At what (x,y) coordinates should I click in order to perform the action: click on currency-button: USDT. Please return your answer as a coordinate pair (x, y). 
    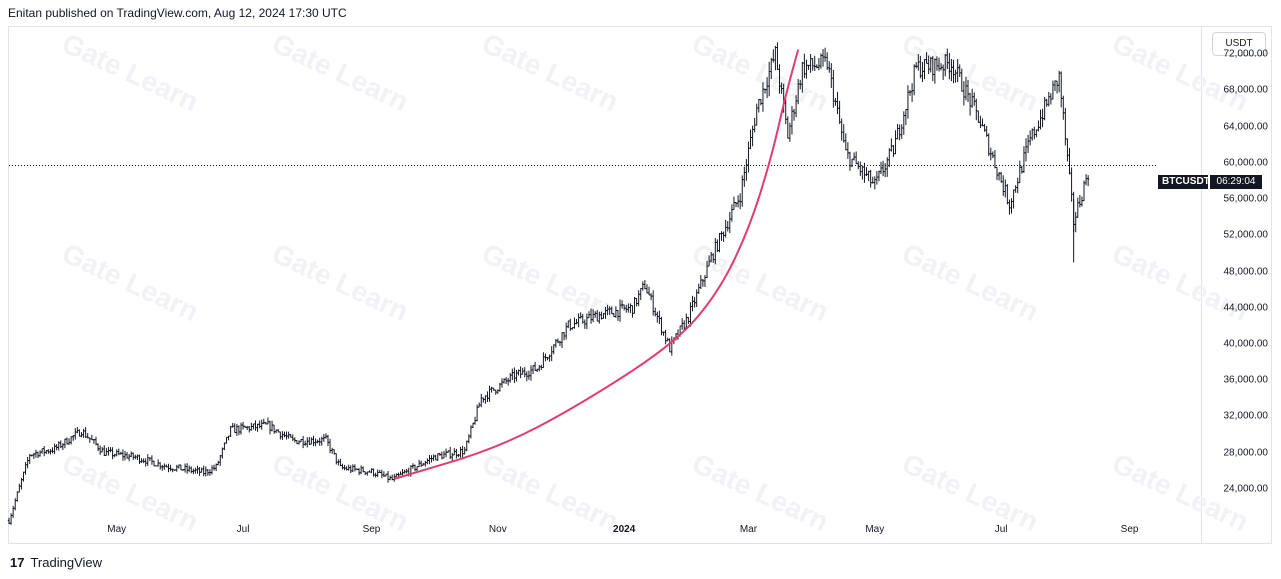
    Looking at the image, I should click on (1239, 44).